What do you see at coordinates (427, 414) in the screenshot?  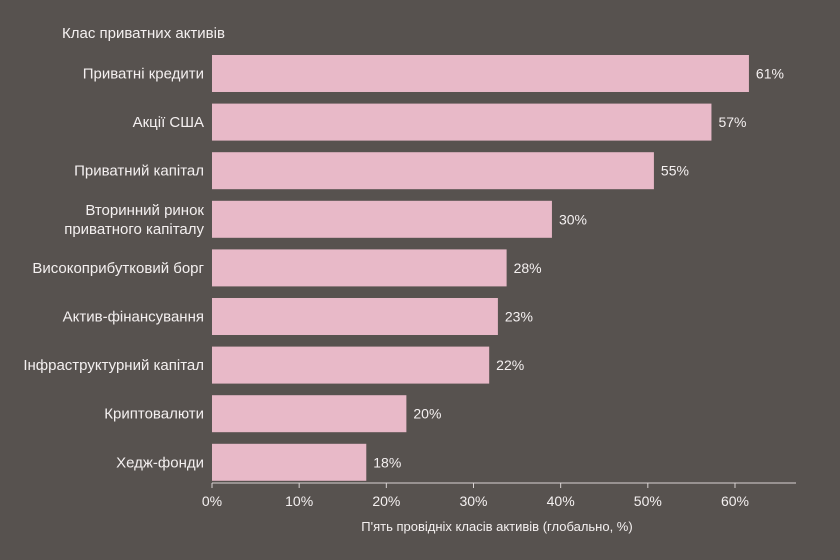 I see `value-label: 20%` at bounding box center [427, 414].